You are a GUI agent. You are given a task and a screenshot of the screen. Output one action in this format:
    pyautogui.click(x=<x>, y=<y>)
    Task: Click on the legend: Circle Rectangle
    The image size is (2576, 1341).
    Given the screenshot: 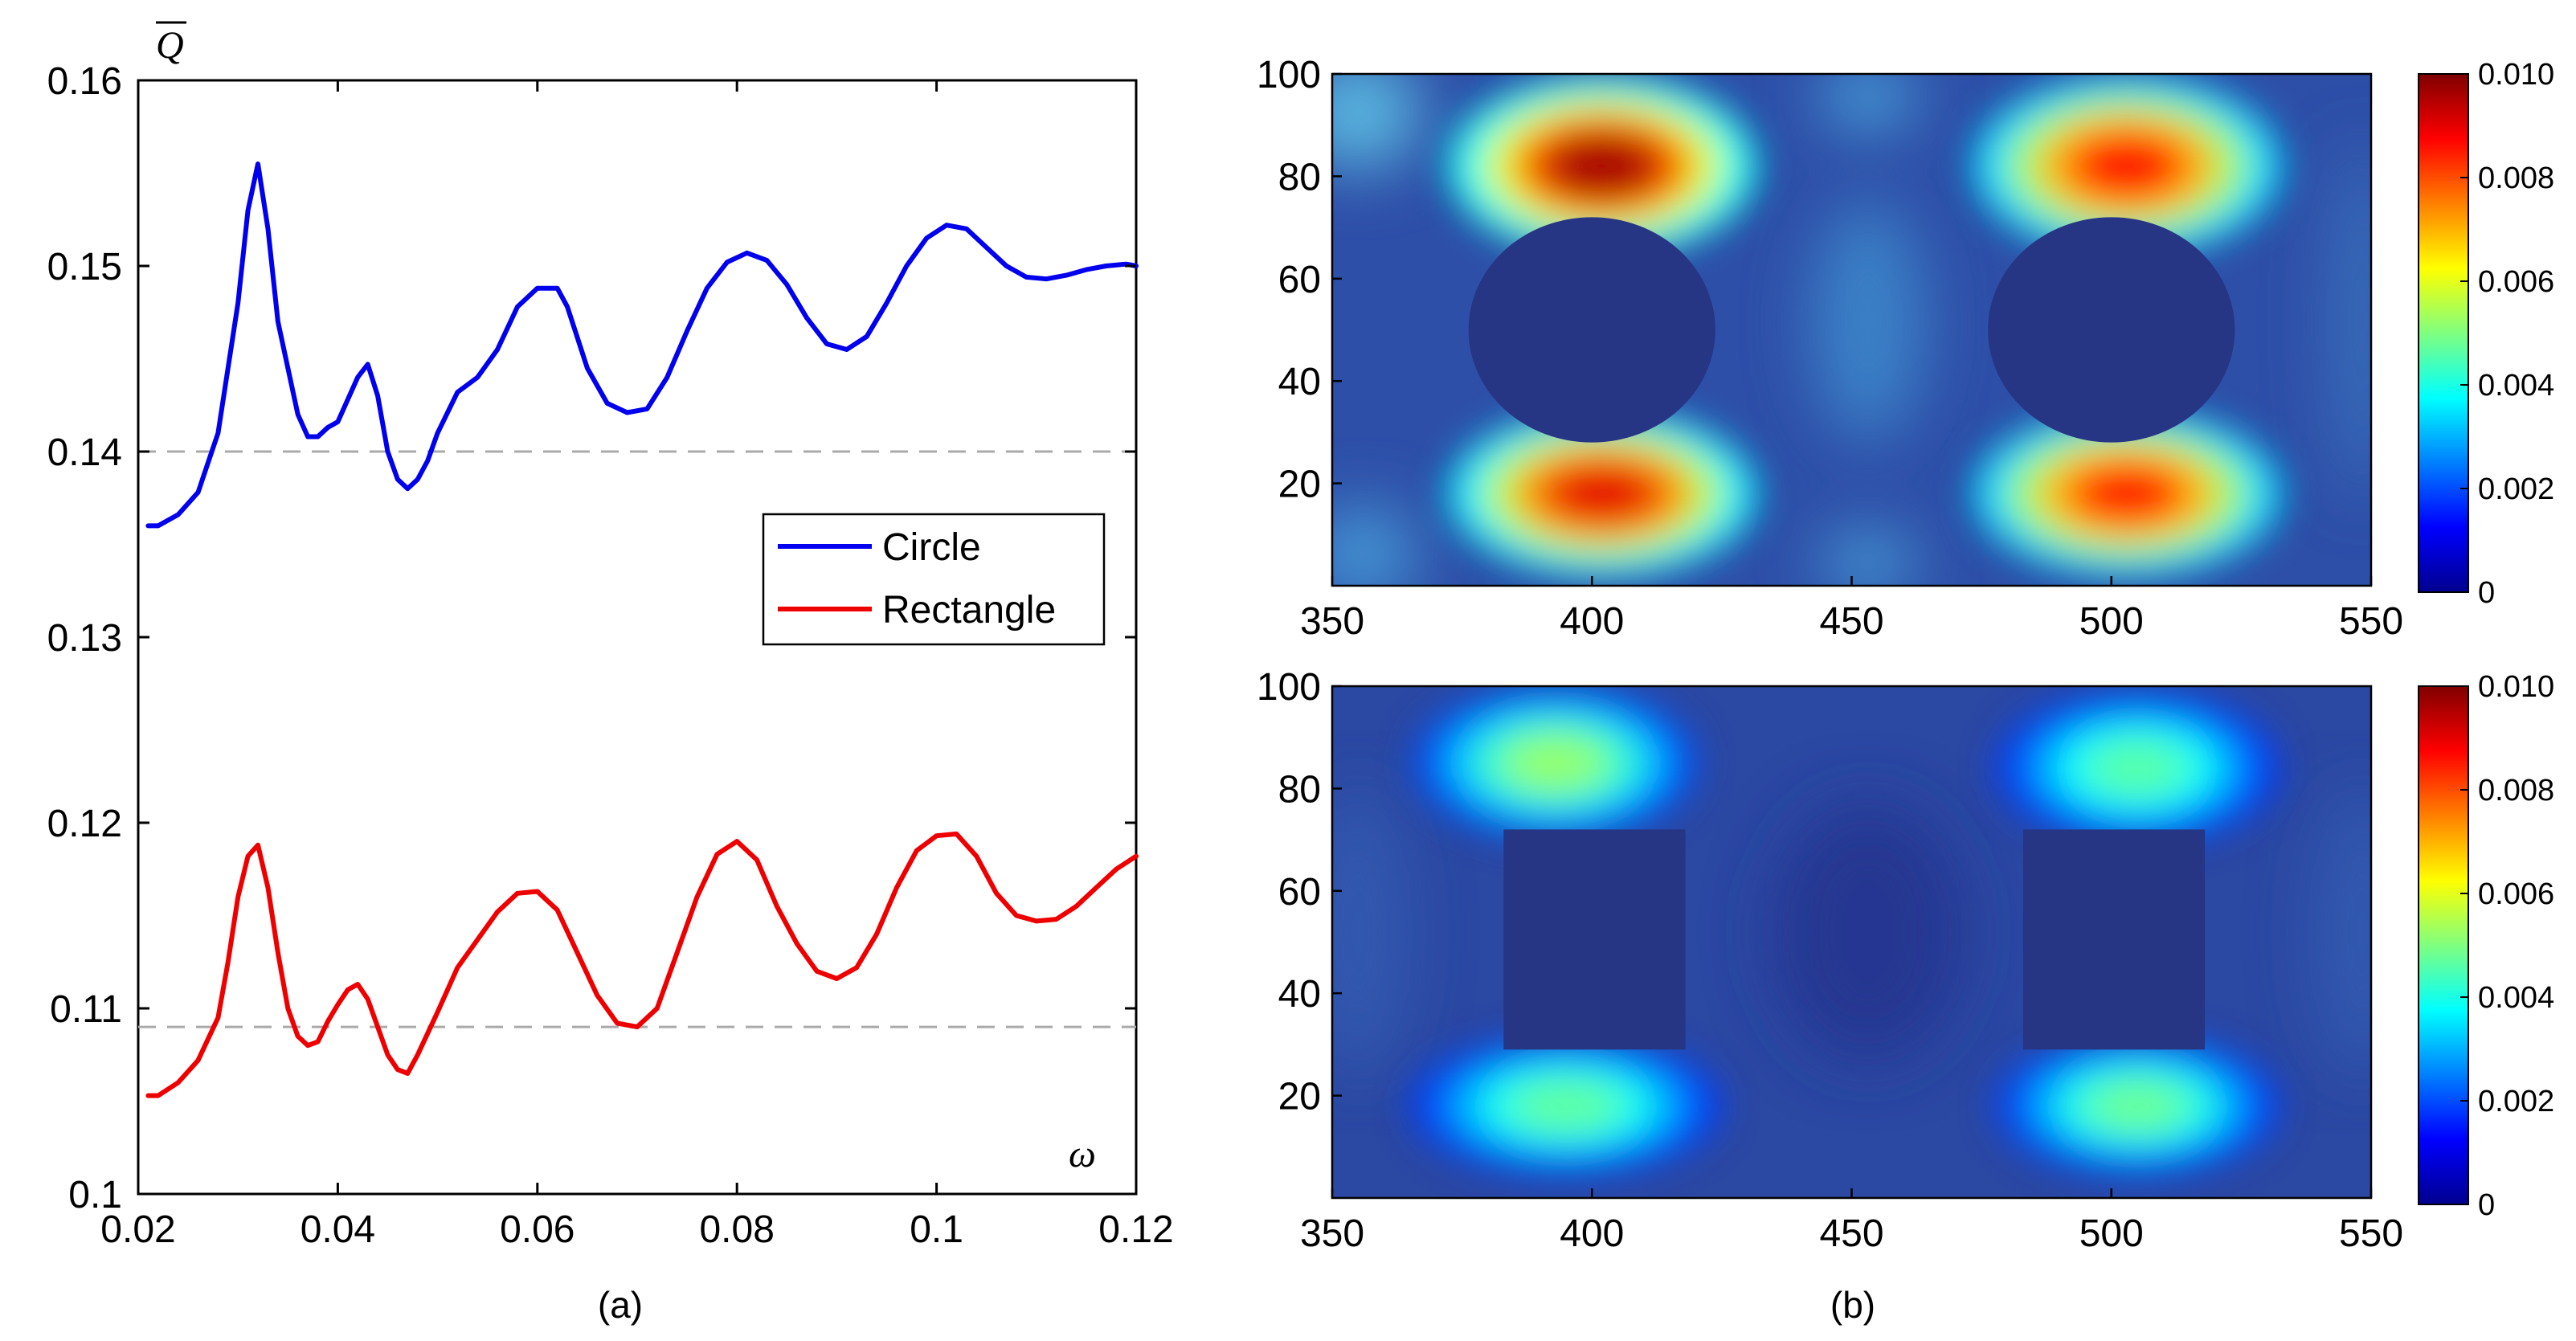 What is the action you would take?
    pyautogui.click(x=934, y=579)
    